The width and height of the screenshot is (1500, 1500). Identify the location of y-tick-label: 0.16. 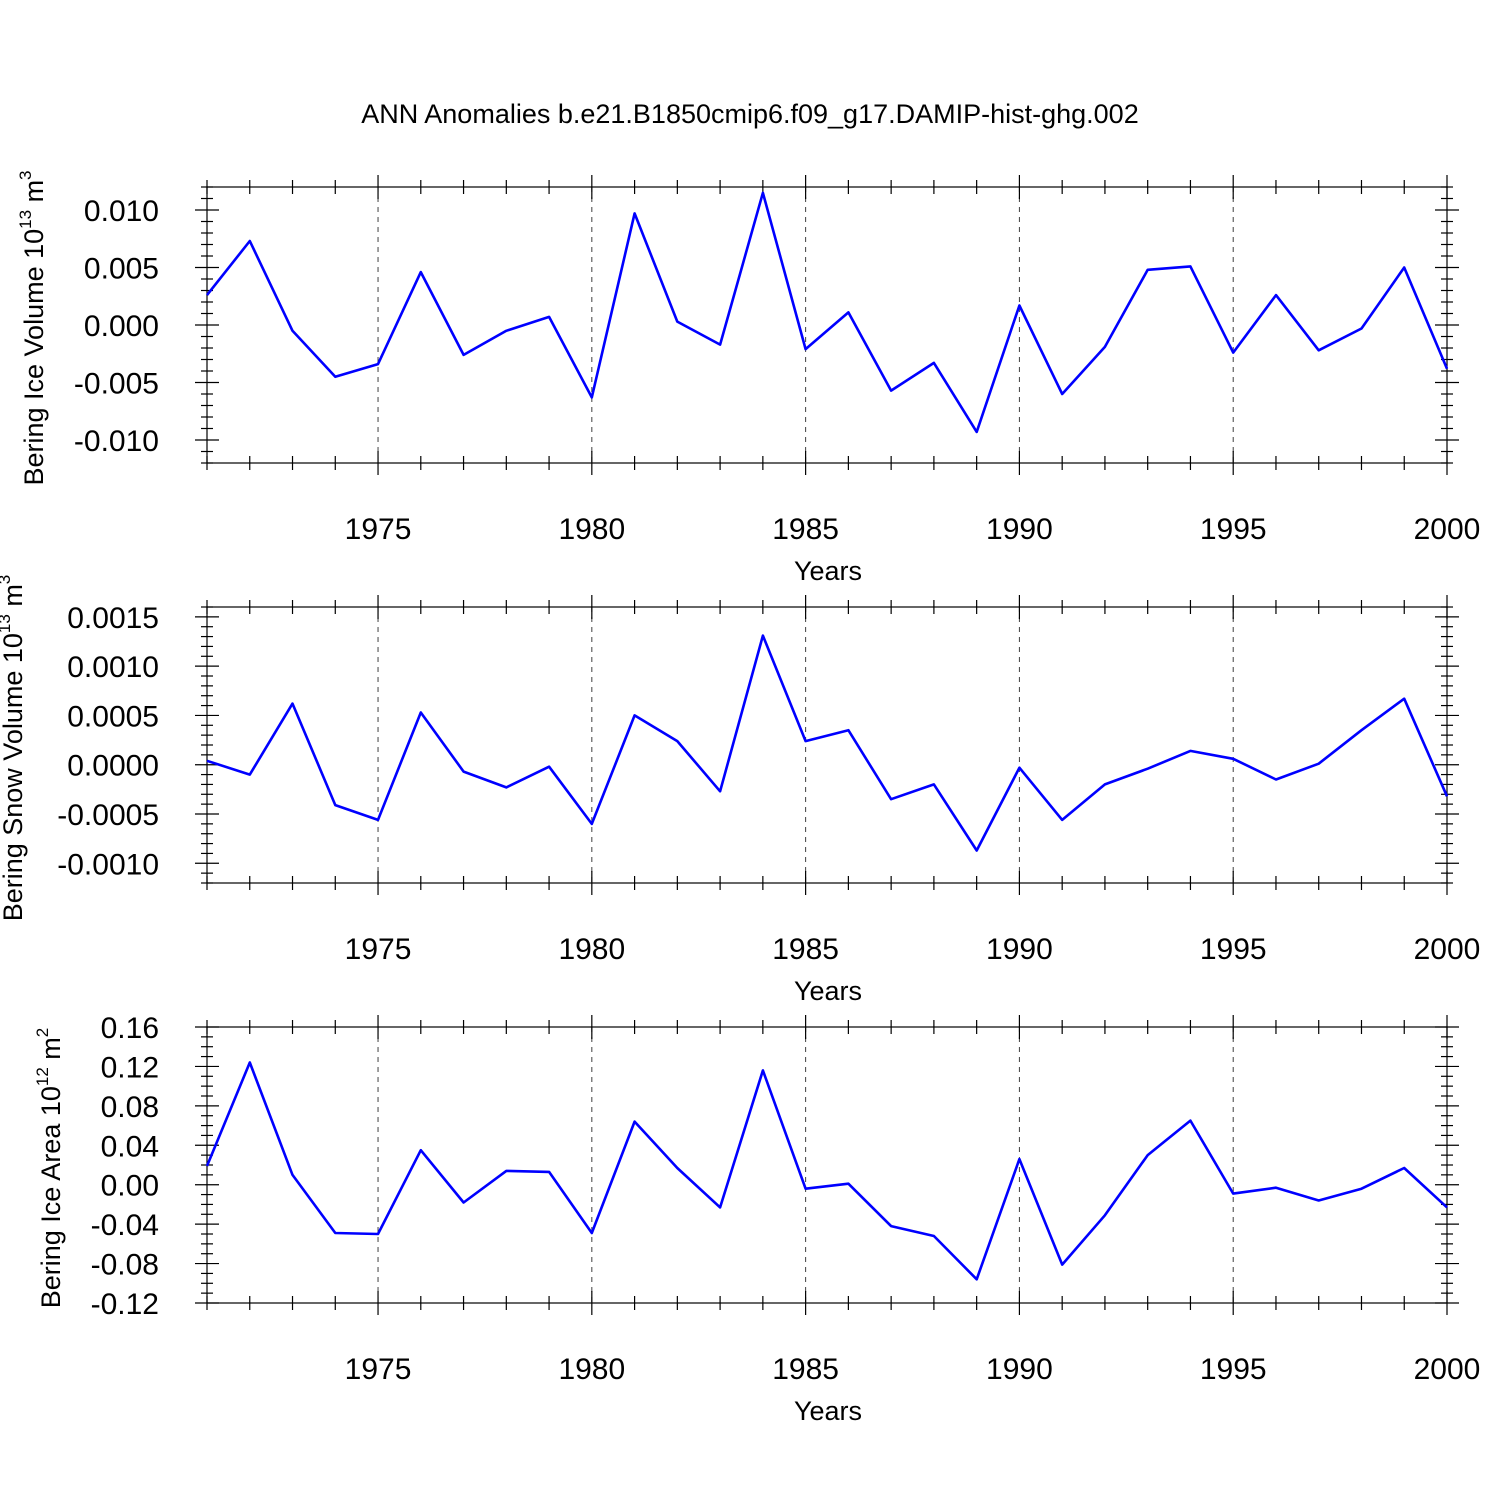
(130, 1028).